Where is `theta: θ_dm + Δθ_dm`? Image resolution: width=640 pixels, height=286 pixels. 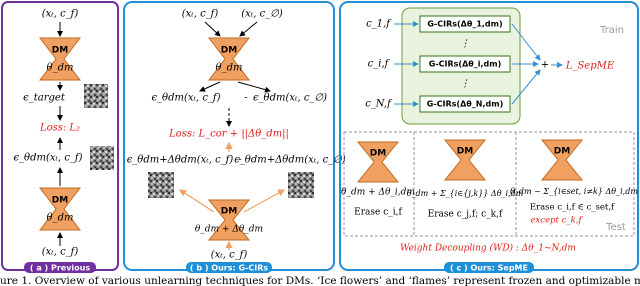 theta: θ_dm + Δθ_dm is located at coordinates (229, 230).